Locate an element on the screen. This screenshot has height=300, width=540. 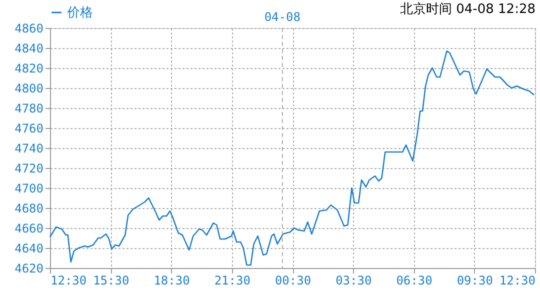
y-tick-label: 4840 is located at coordinates (29, 49).